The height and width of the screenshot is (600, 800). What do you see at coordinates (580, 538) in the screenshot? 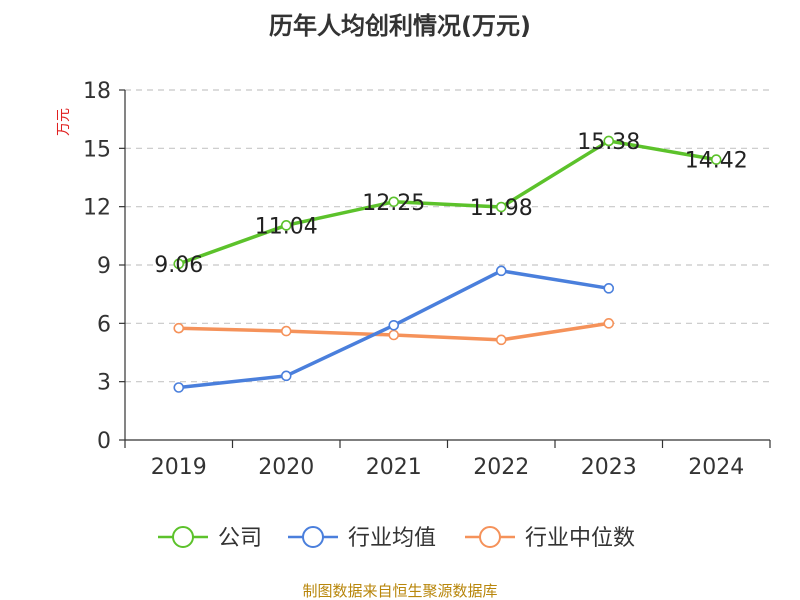
I see `legend-label: 行业中位数` at bounding box center [580, 538].